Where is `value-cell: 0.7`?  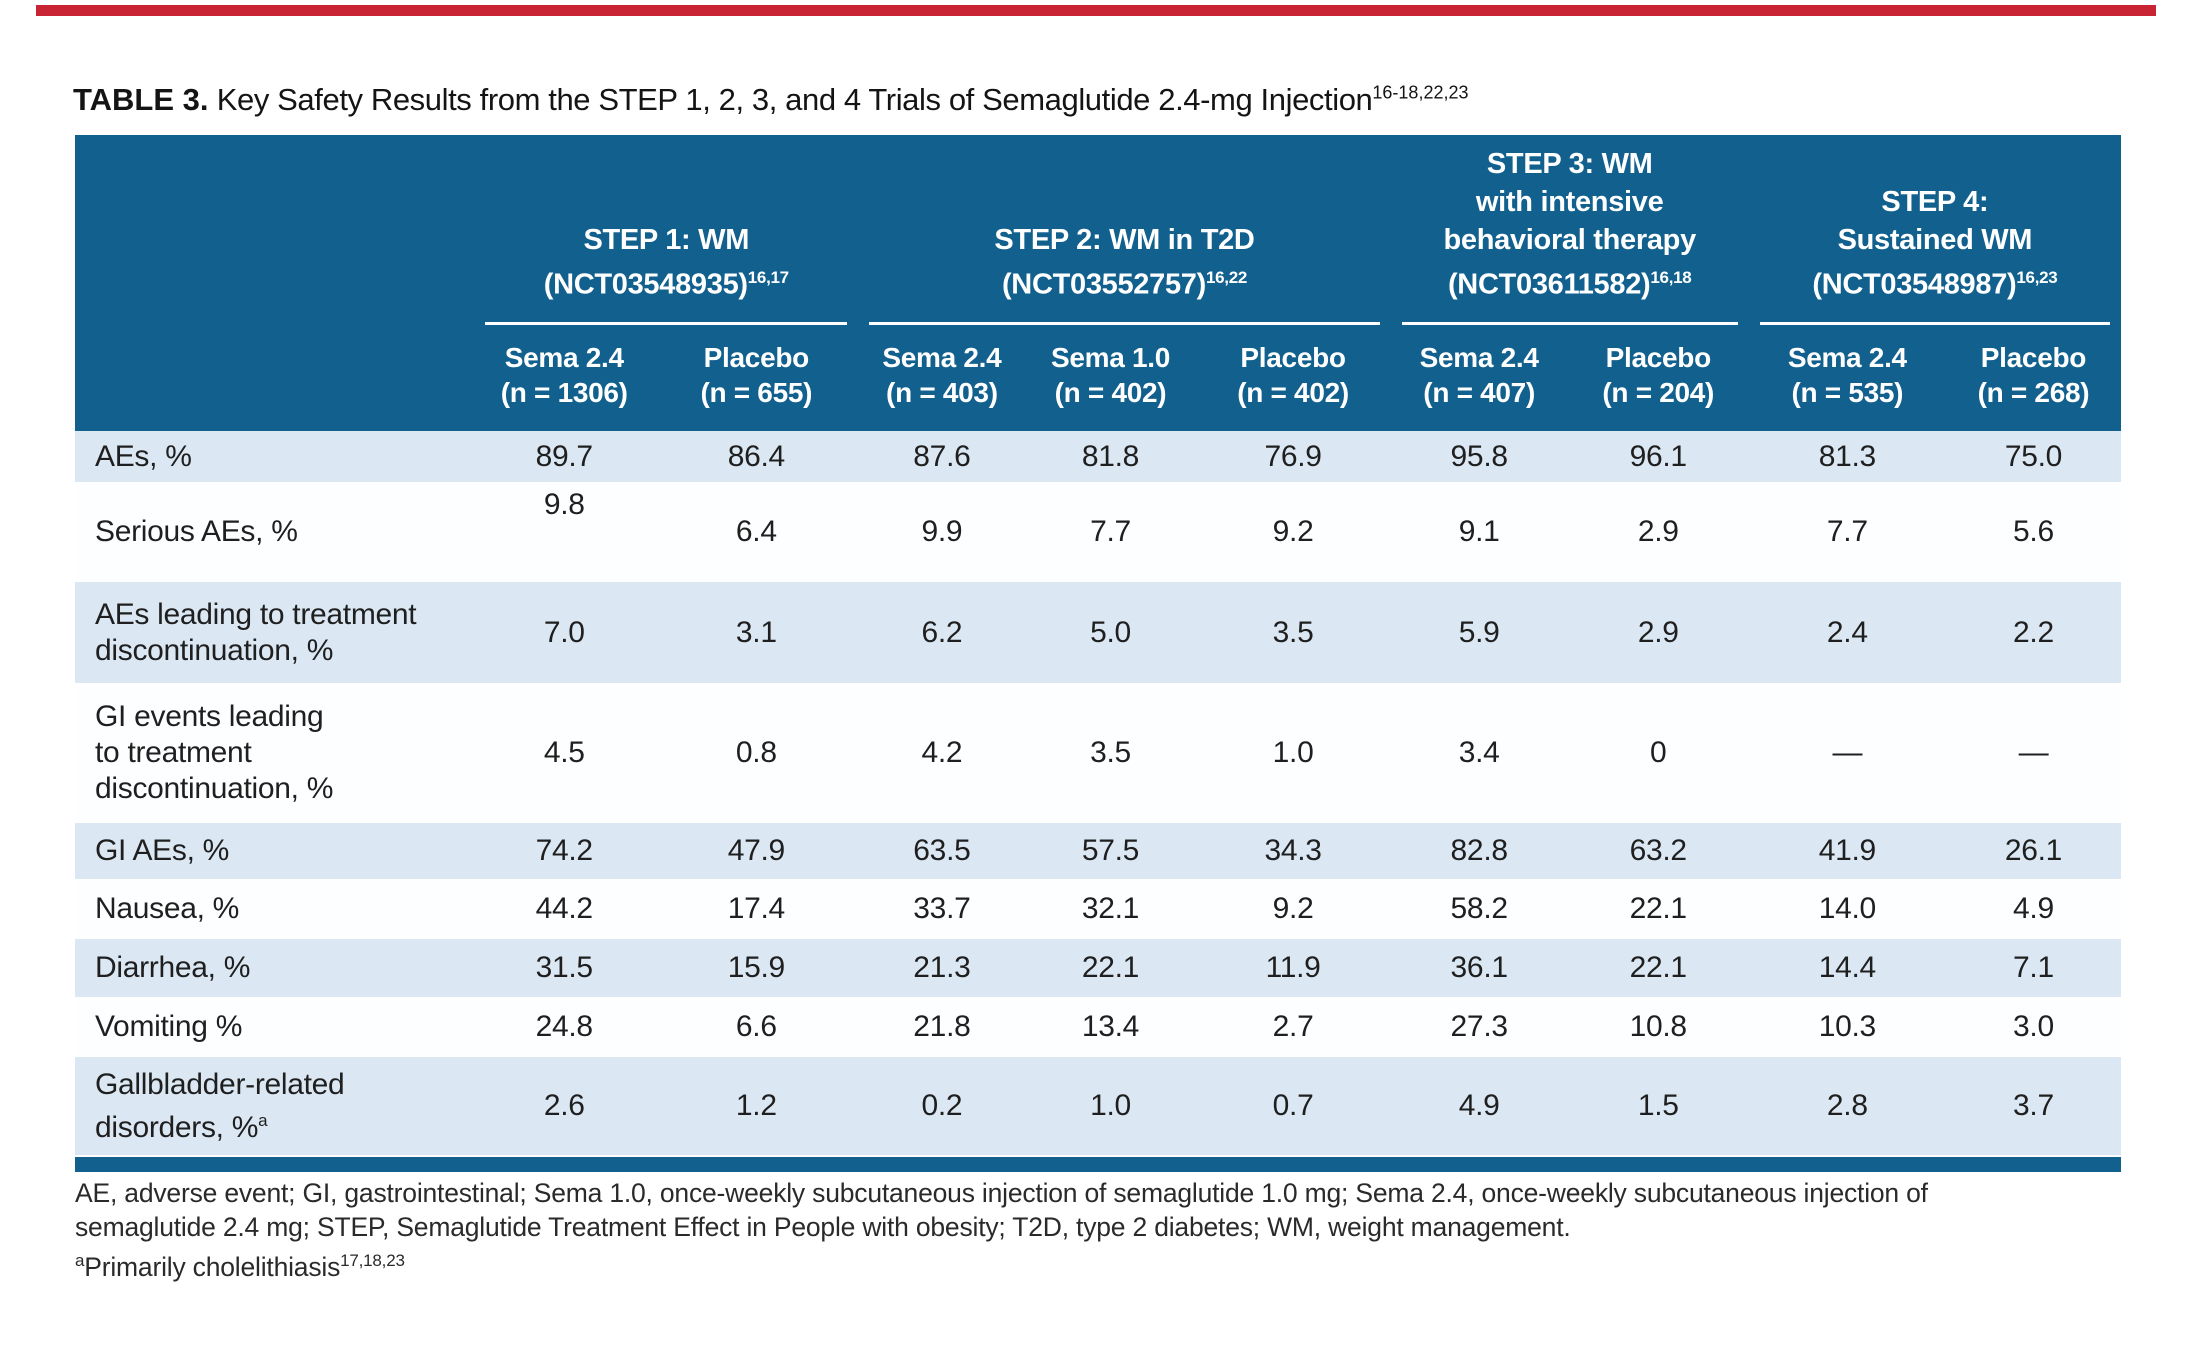
value-cell: 0.7 is located at coordinates (1293, 1106).